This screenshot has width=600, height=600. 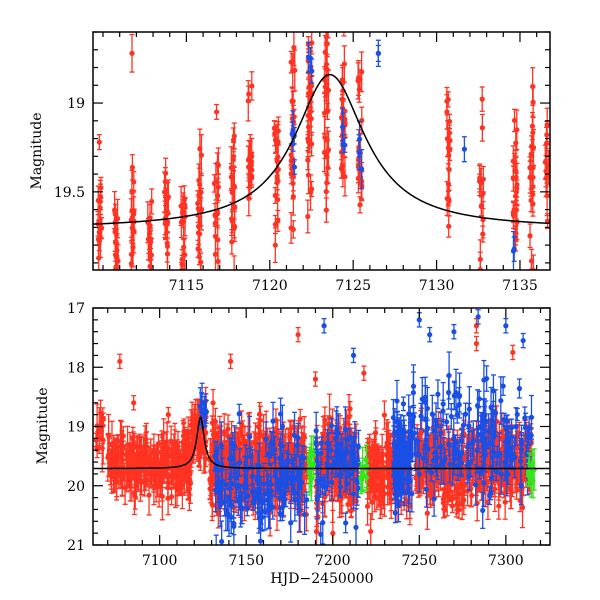 I want to click on x-tick-label: 7100, so click(x=160, y=561).